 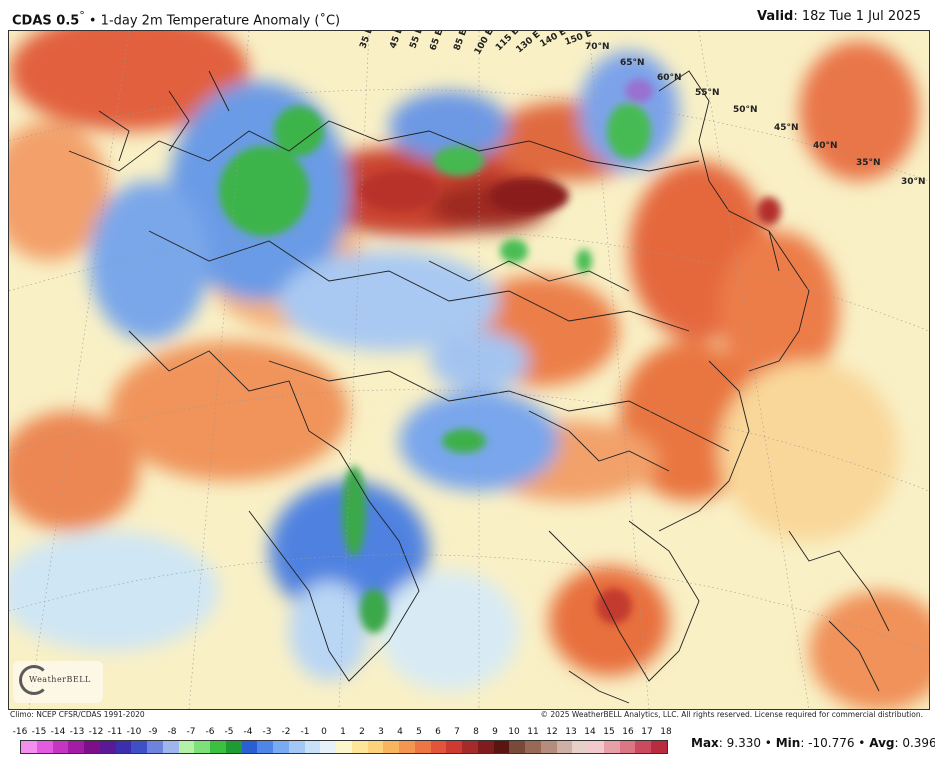 What do you see at coordinates (775, 16) in the screenshot?
I see `valid-label: Valid` at bounding box center [775, 16].